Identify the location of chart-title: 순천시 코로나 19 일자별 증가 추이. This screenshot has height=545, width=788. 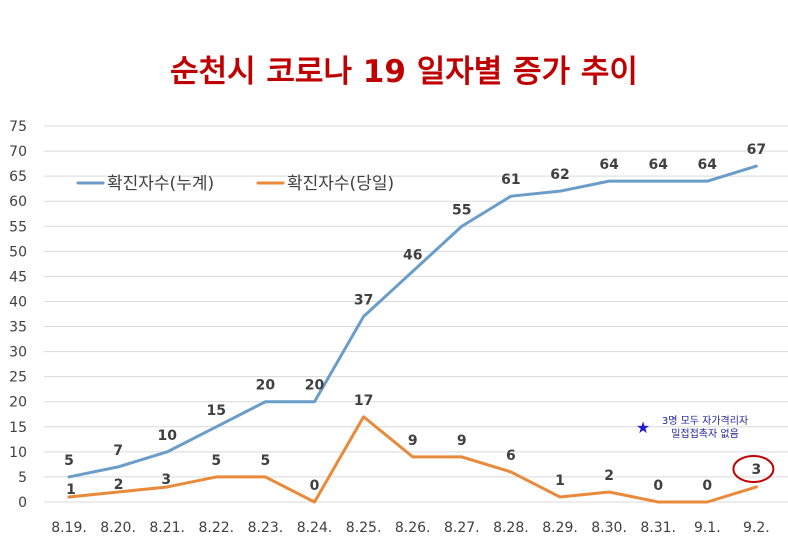
(404, 72).